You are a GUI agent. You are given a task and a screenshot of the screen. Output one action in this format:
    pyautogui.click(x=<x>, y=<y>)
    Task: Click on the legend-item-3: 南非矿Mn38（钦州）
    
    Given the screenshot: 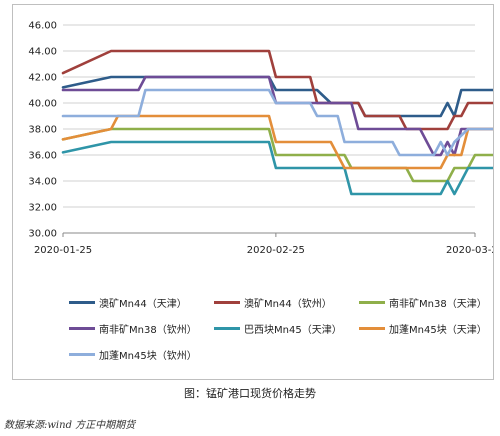 What is the action you would take?
    pyautogui.click(x=133, y=328)
    